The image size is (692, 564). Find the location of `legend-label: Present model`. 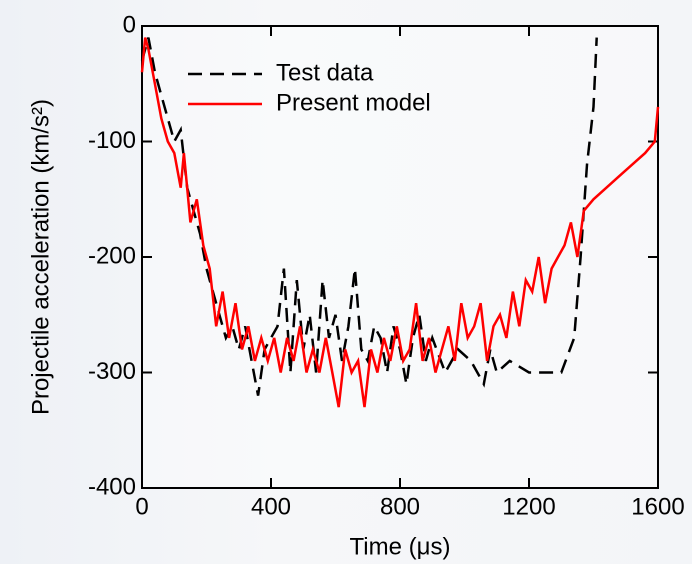

legend-label: Present model is located at coordinates (353, 102).